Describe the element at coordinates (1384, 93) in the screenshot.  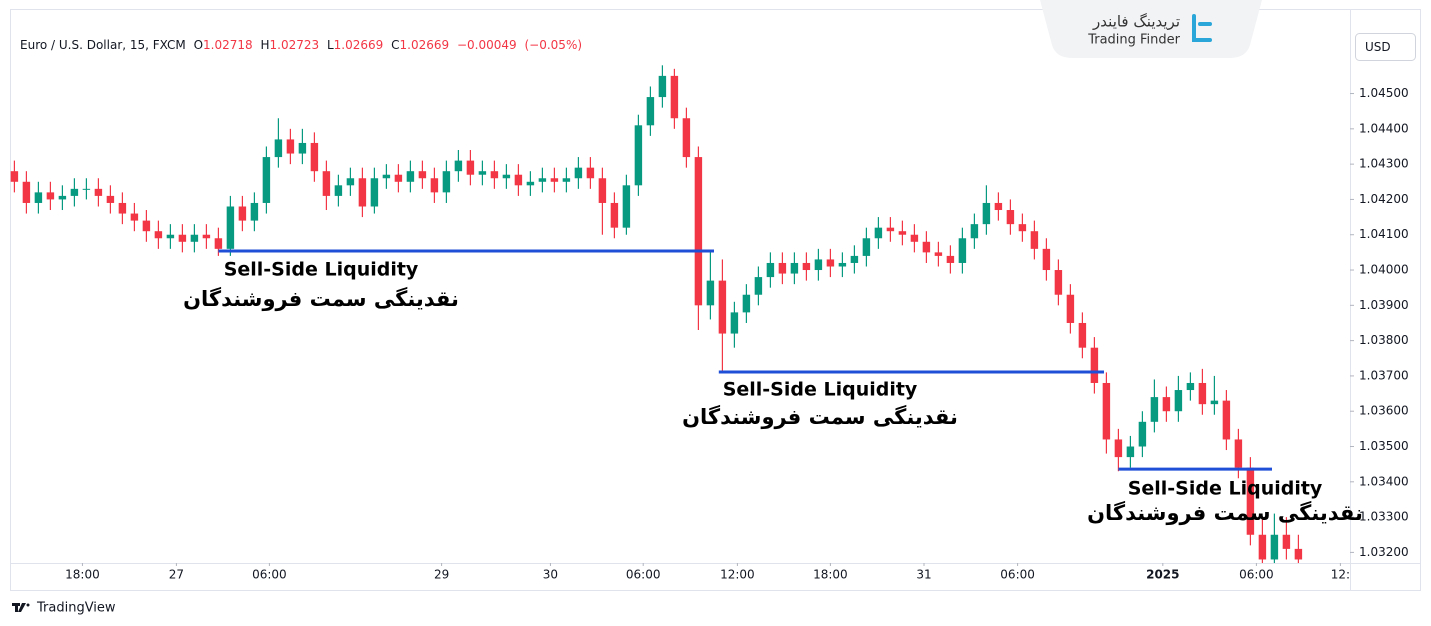
I see `y-tick-label: 1.04500` at that location.